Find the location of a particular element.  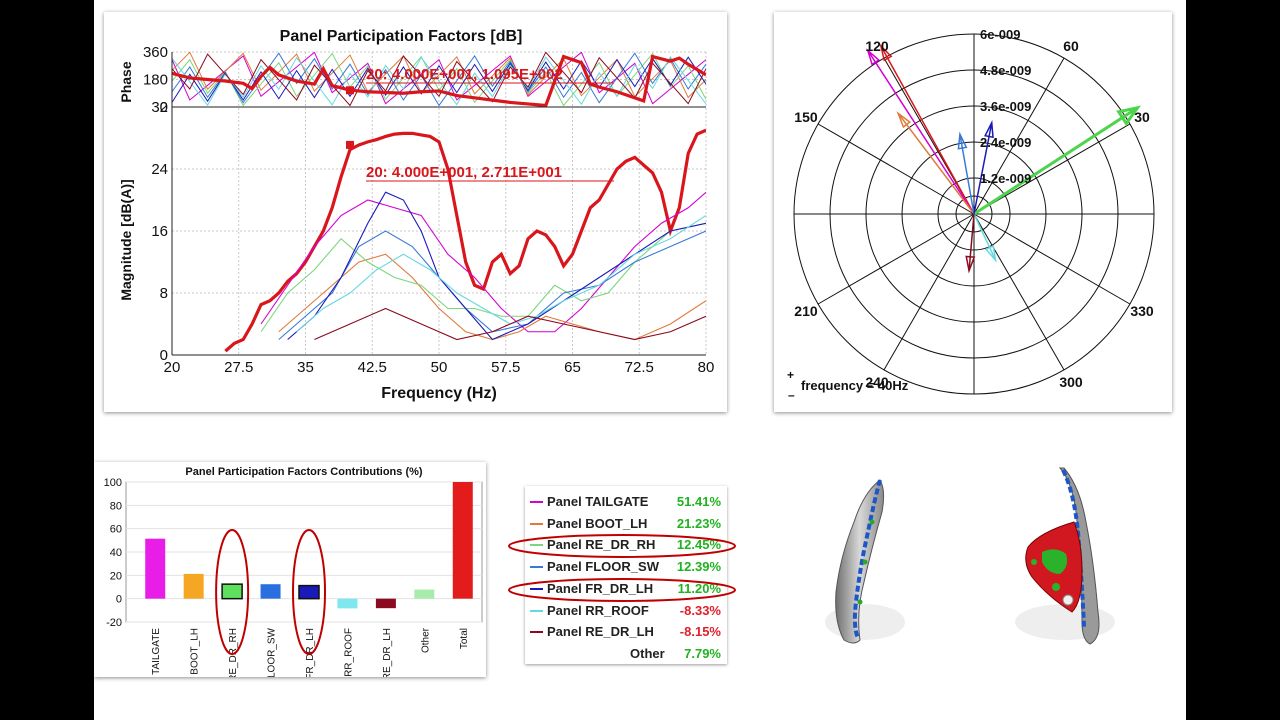

phase-series-panel-re-dr-lh is located at coordinates (439, 79).